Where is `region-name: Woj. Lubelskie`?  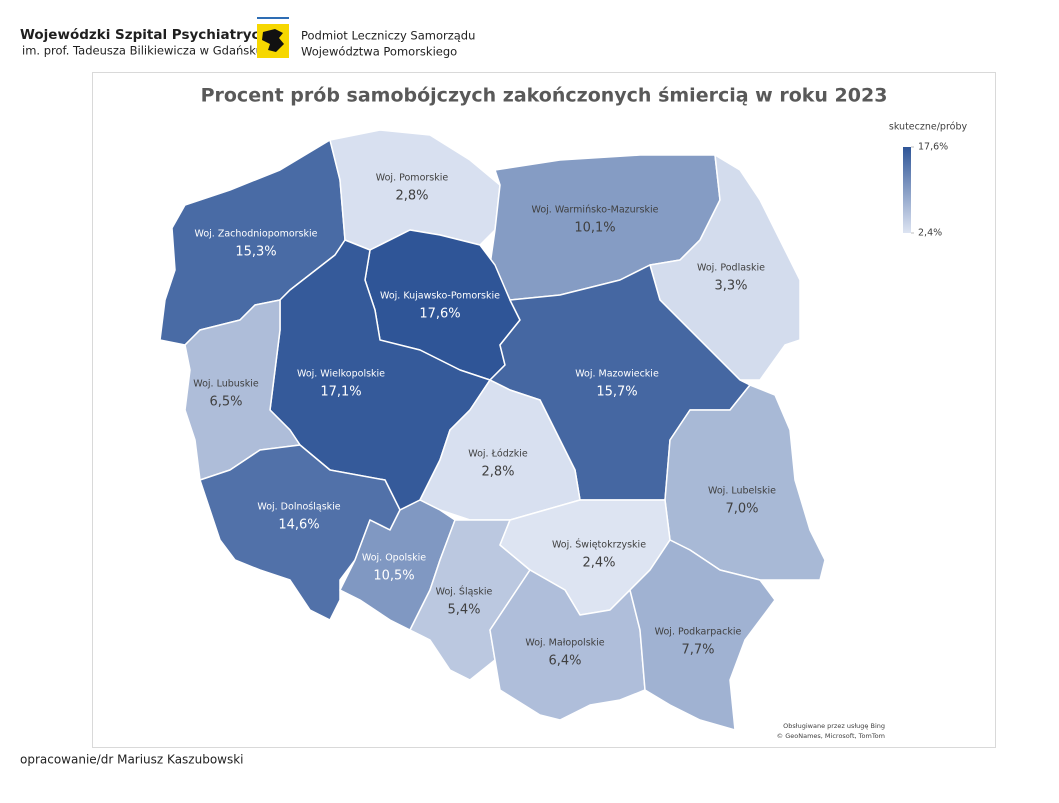 region-name: Woj. Lubelskie is located at coordinates (742, 491).